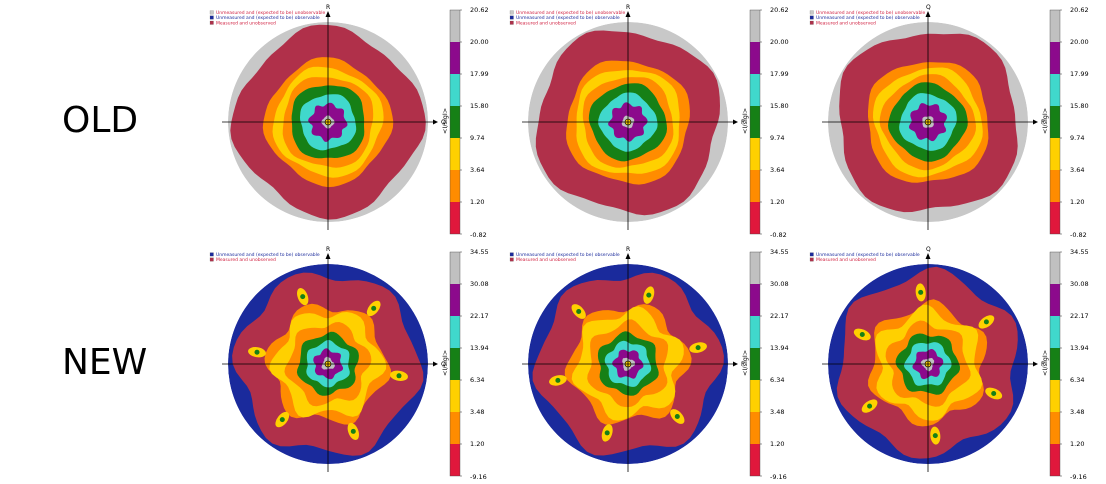 The image size is (1106, 484). I want to click on row-label-new: NEW, so click(105, 362).